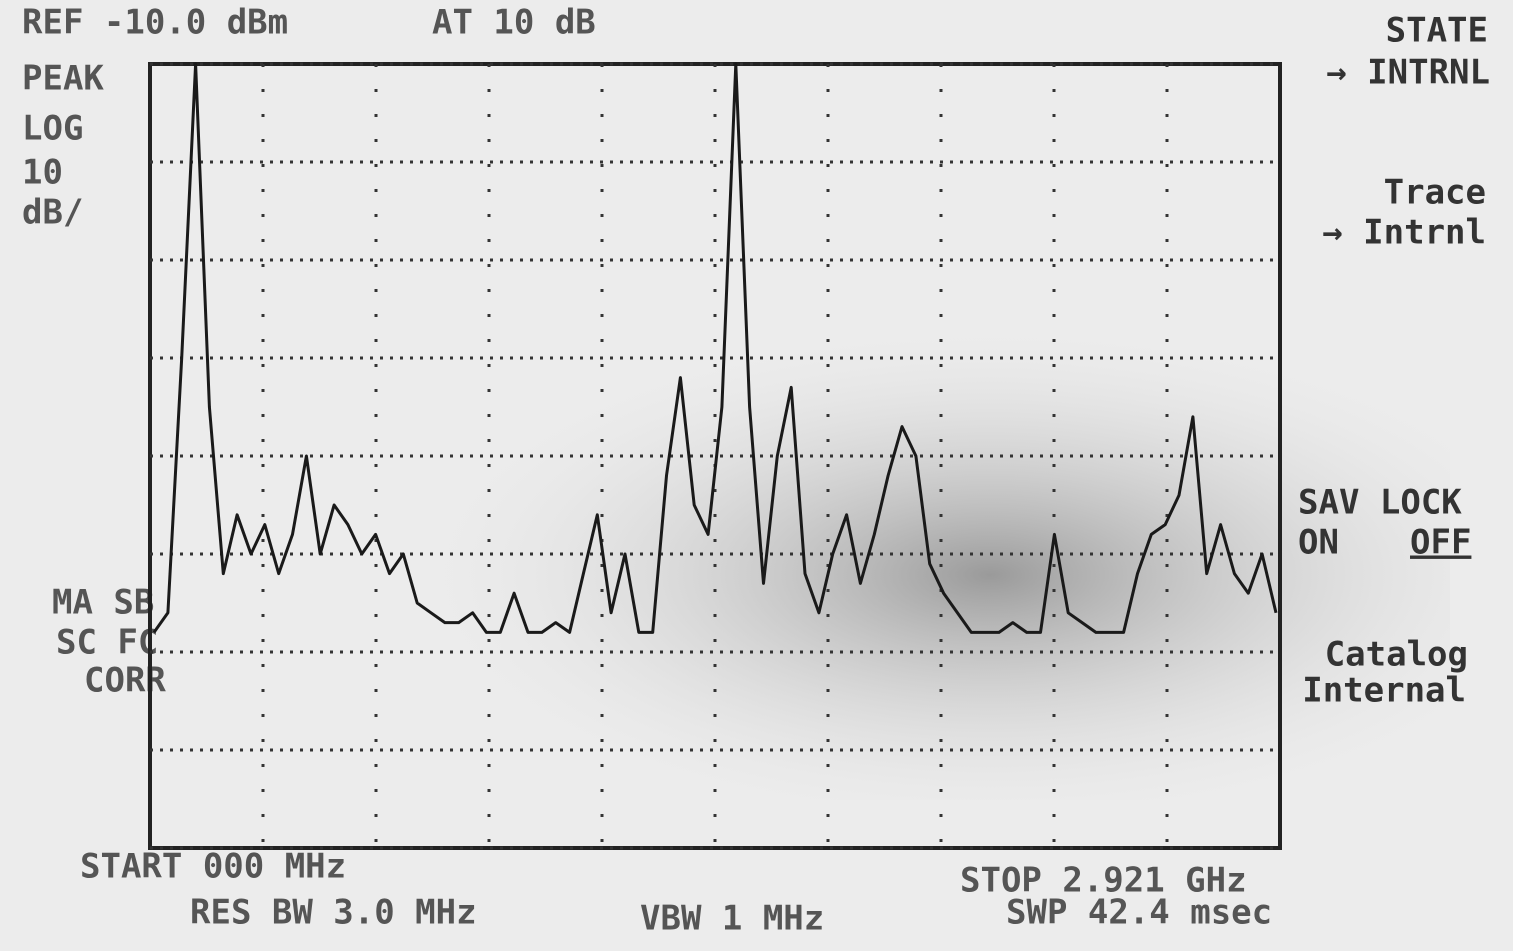  What do you see at coordinates (103, 603) in the screenshot?
I see `note: MA SB` at bounding box center [103, 603].